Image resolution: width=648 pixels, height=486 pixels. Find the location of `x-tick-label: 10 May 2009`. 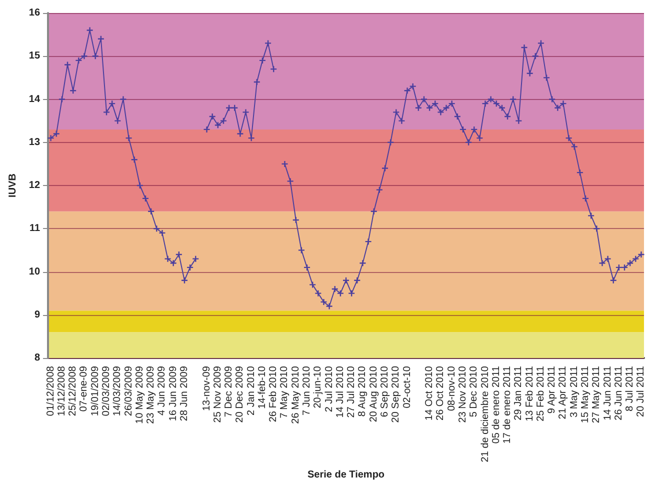

x-tick-label: 10 May 2009 is located at coordinates (140, 395).